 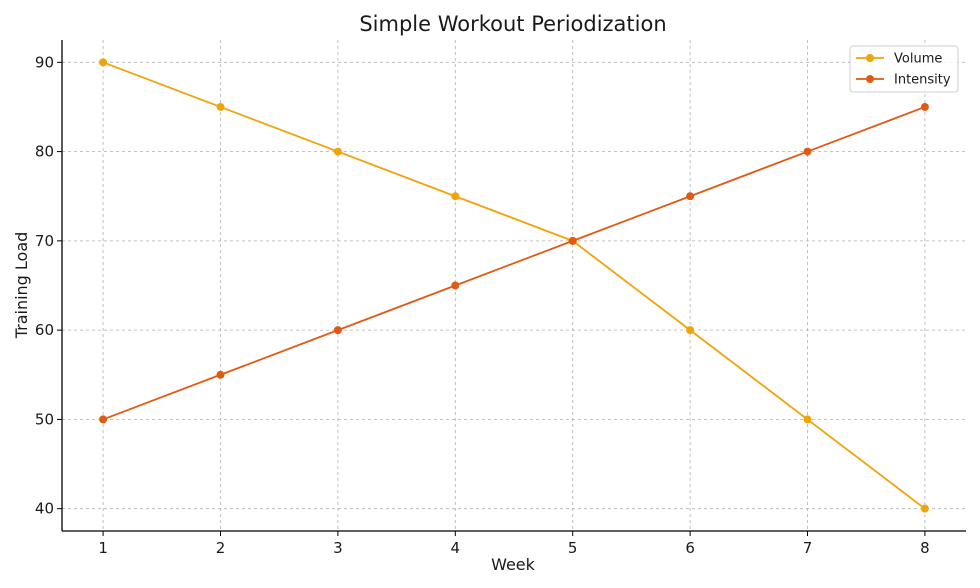 I want to click on legend-entry-intensity: Intensity, so click(x=903, y=80).